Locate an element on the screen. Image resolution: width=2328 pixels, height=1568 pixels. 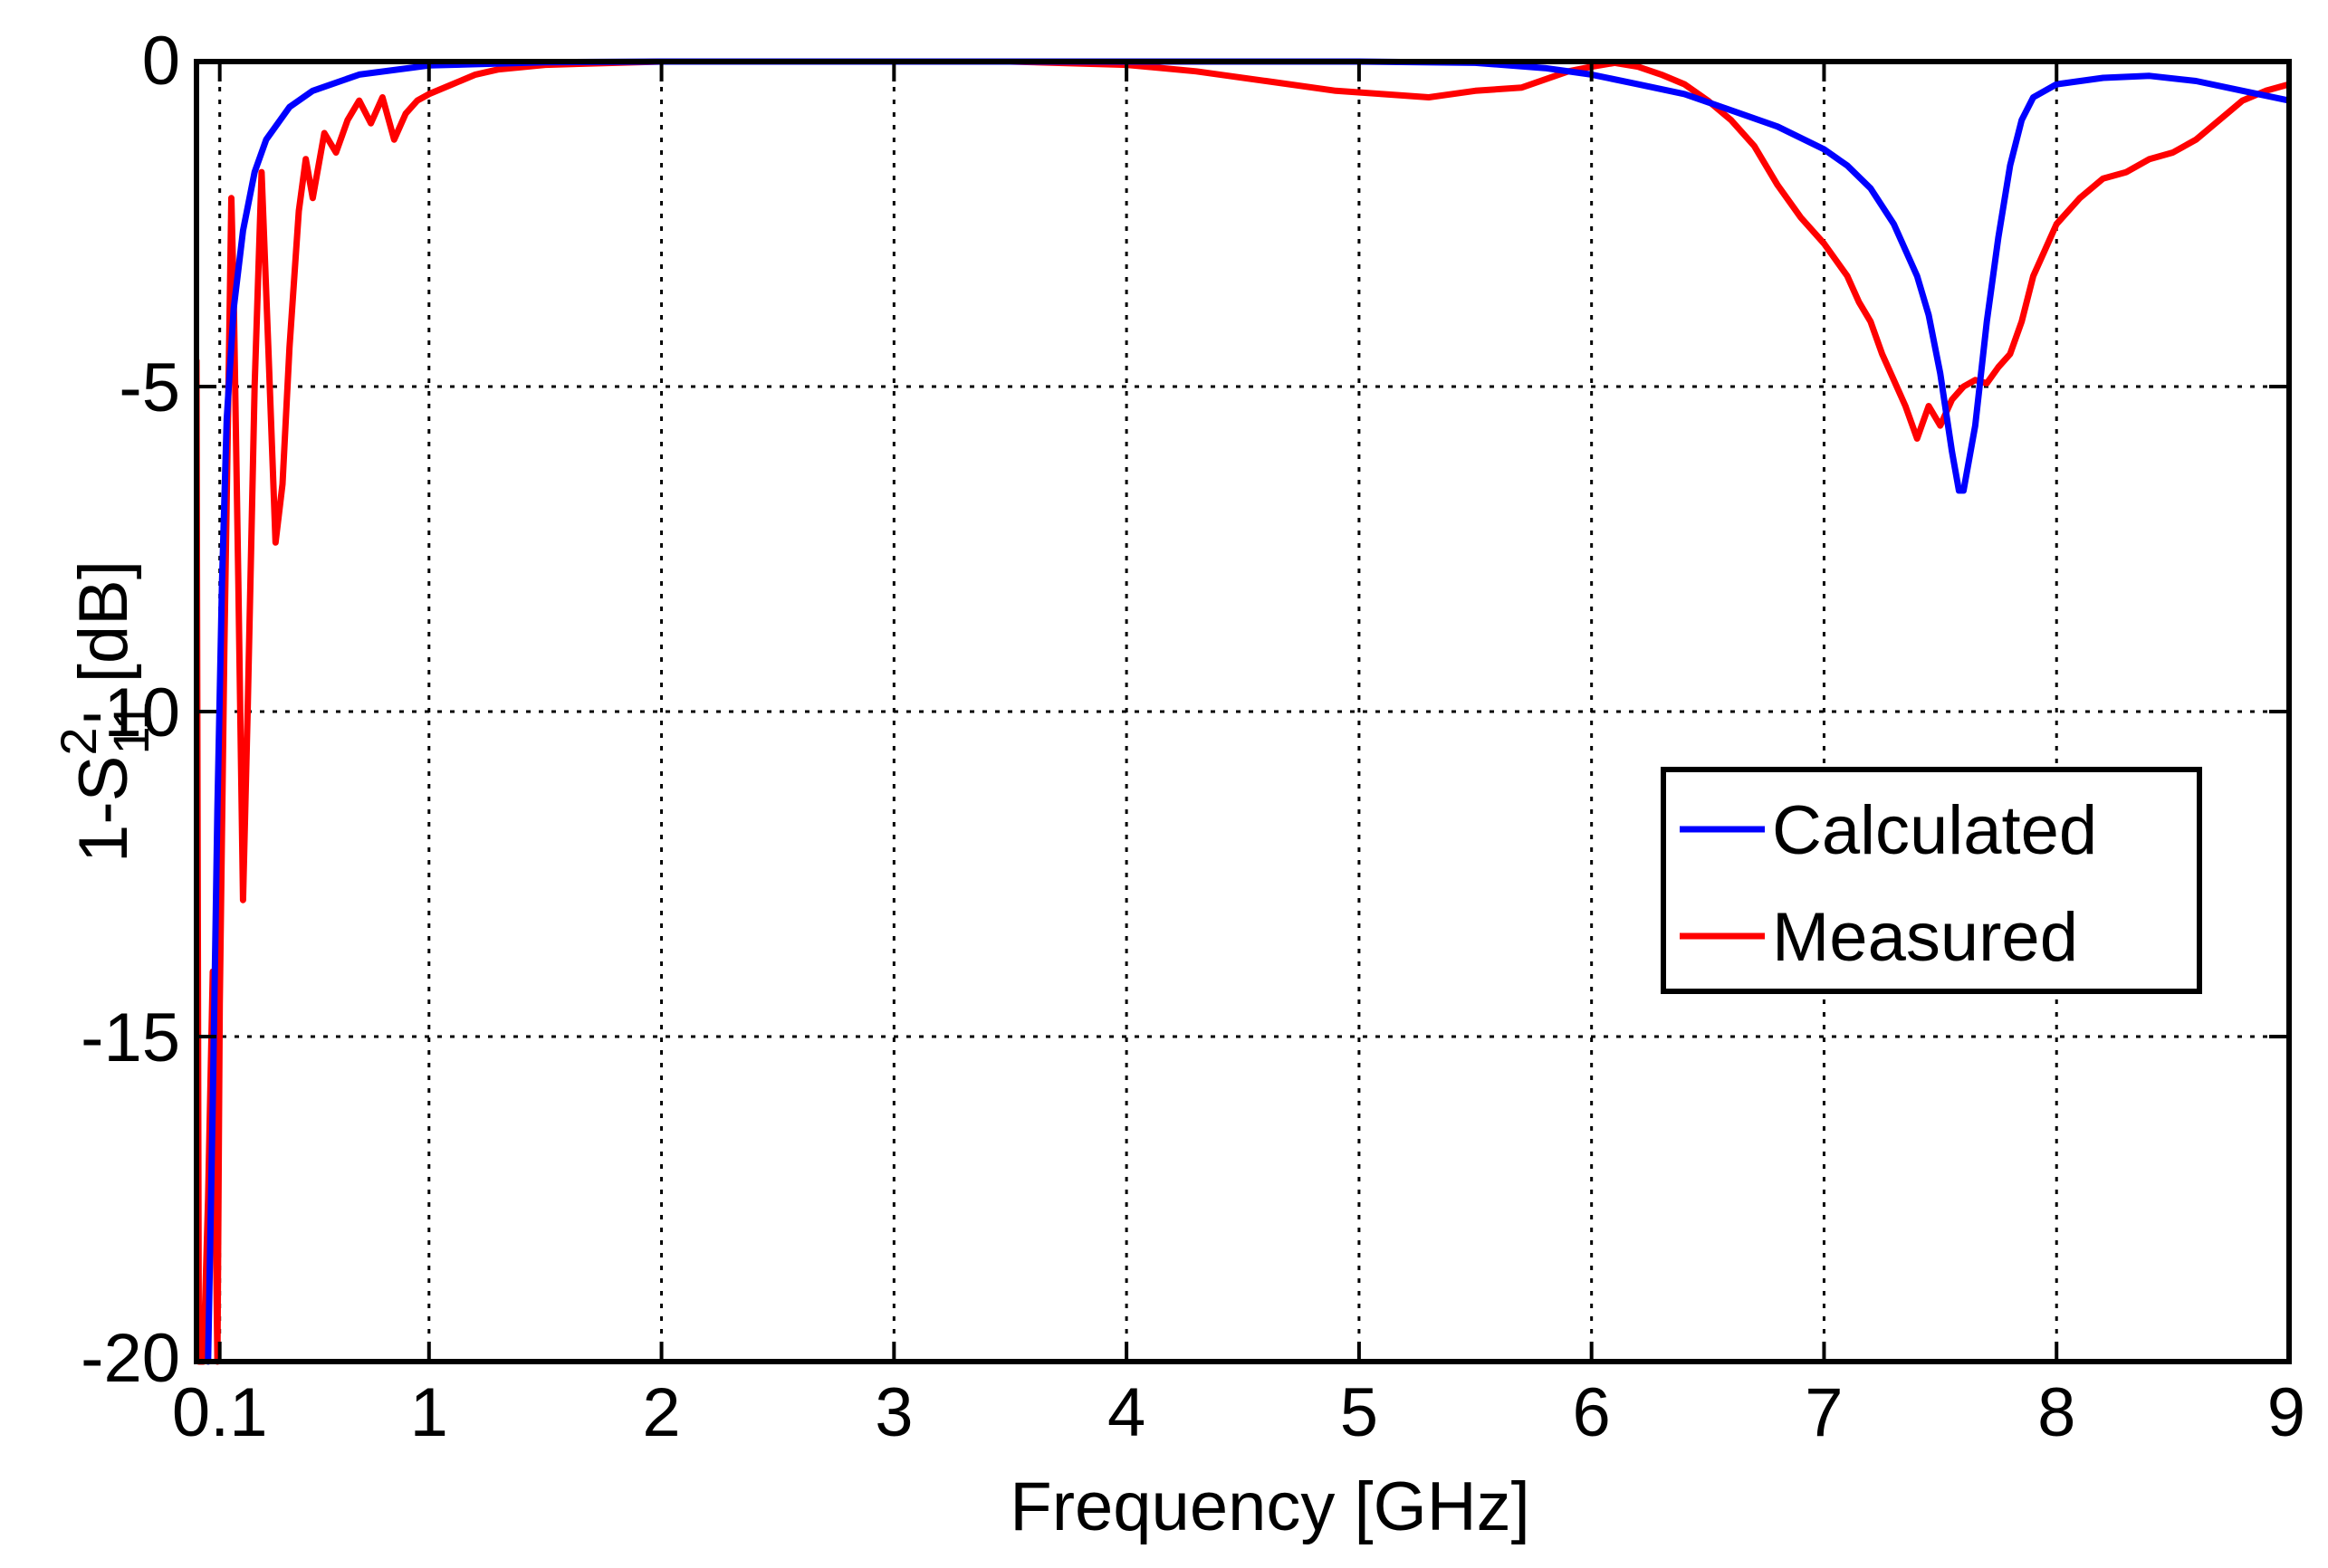
x-tick-label: 5 is located at coordinates (1359, 1412).